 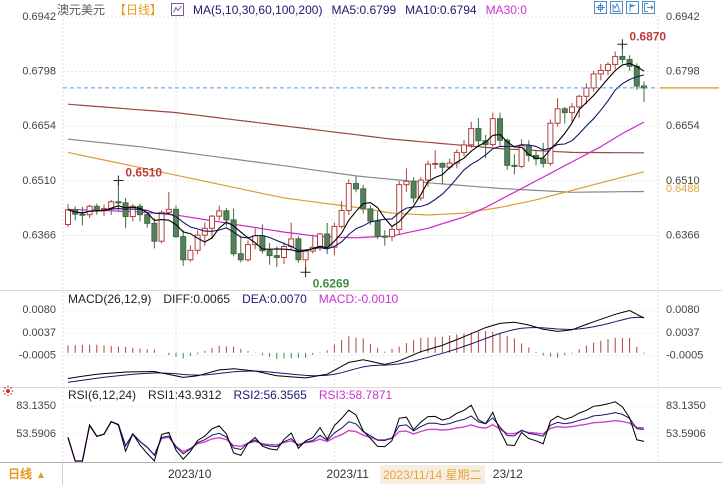 What do you see at coordinates (647, 36) in the screenshot?
I see `svg-text: 0.6870` at bounding box center [647, 36].